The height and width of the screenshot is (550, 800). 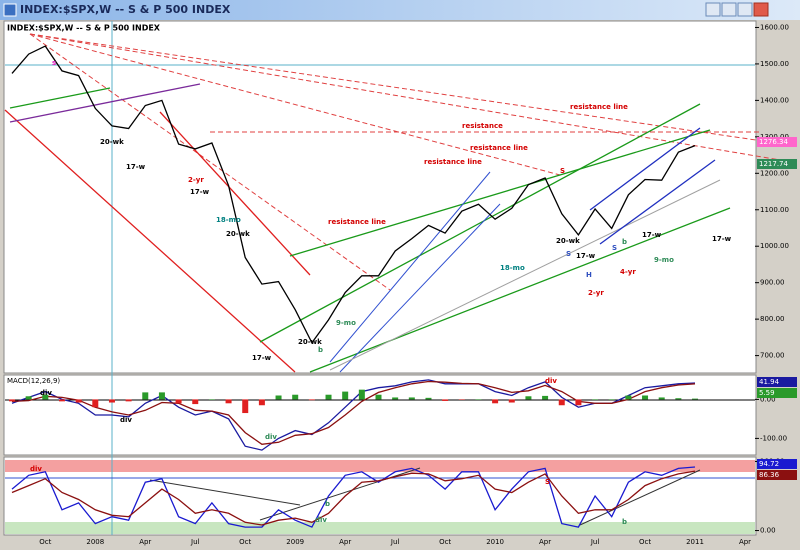 I want to click on annotation: 4-yr, so click(x=628, y=272).